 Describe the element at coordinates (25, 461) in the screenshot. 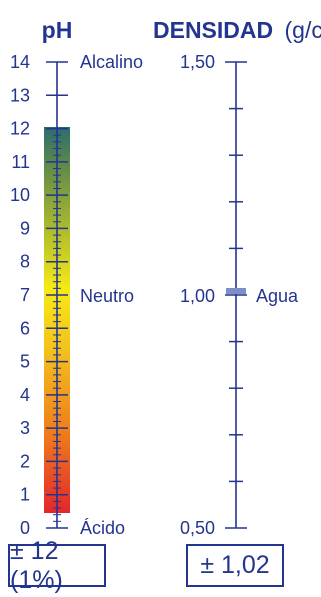

I see `ph-tick-label: 2` at that location.